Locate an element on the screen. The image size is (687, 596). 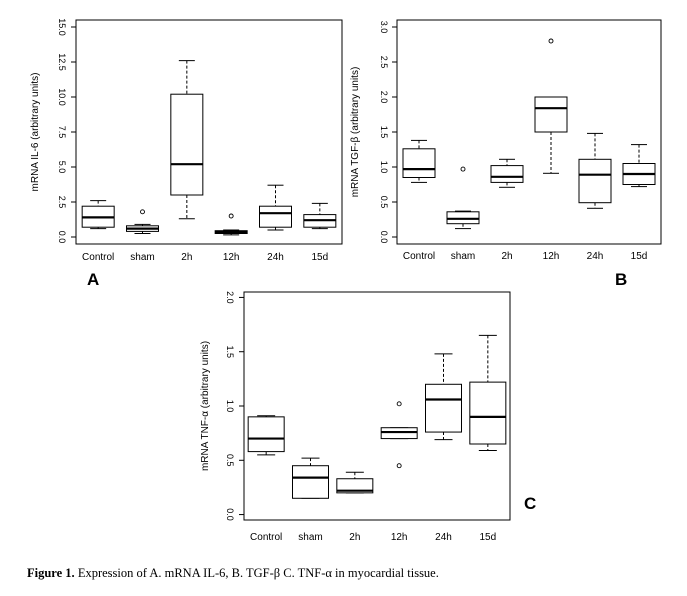
x-category-label-b: 2h is located at coordinates (506, 256).